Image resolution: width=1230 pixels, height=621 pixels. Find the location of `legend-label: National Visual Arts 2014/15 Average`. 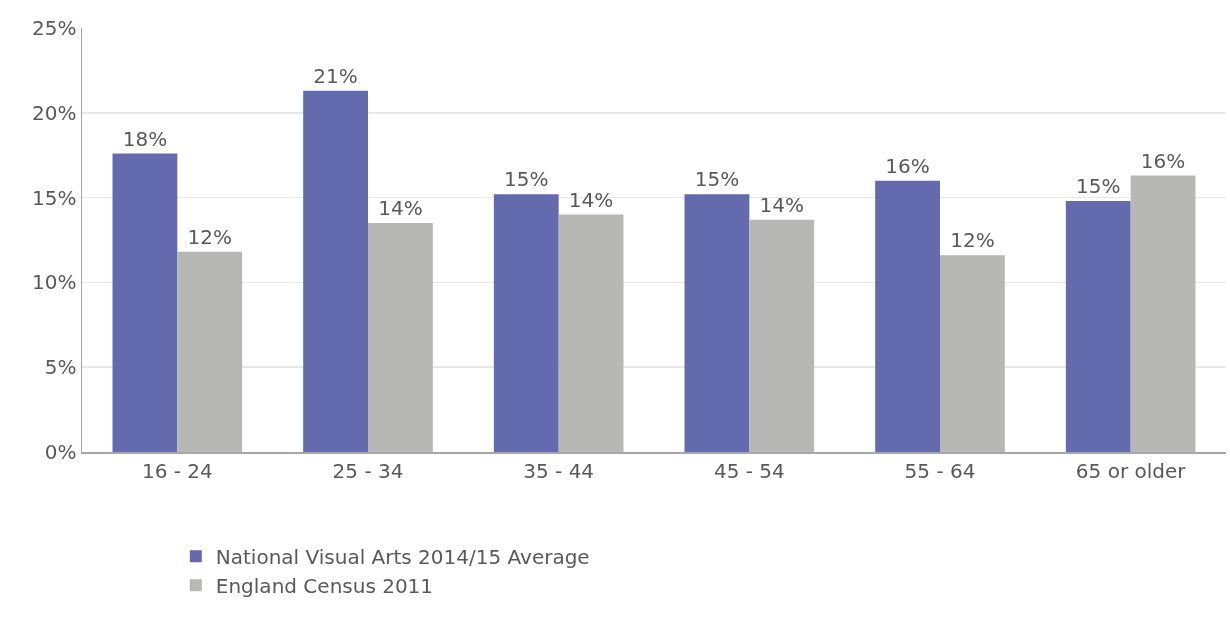

legend-label: National Visual Arts 2014/15 Average is located at coordinates (402, 557).